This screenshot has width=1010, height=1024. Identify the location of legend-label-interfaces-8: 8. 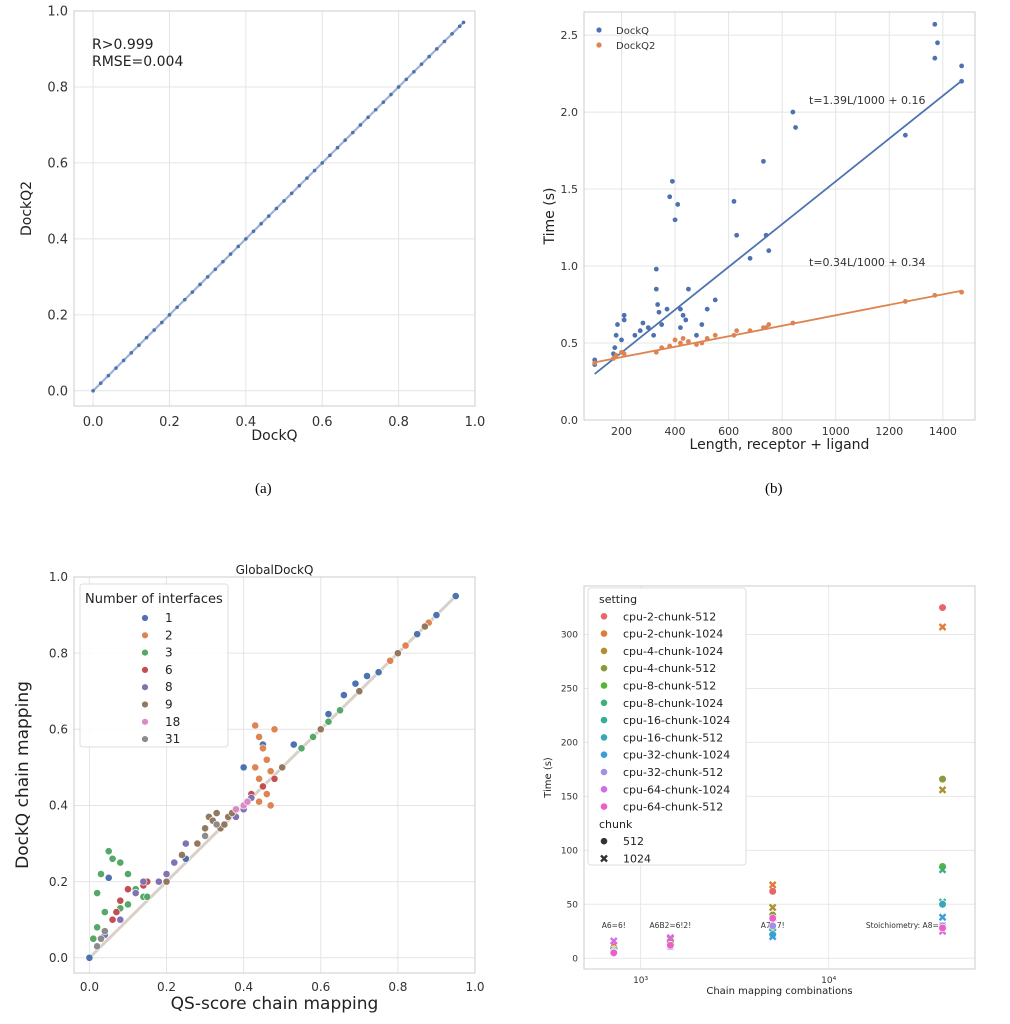
(169, 687).